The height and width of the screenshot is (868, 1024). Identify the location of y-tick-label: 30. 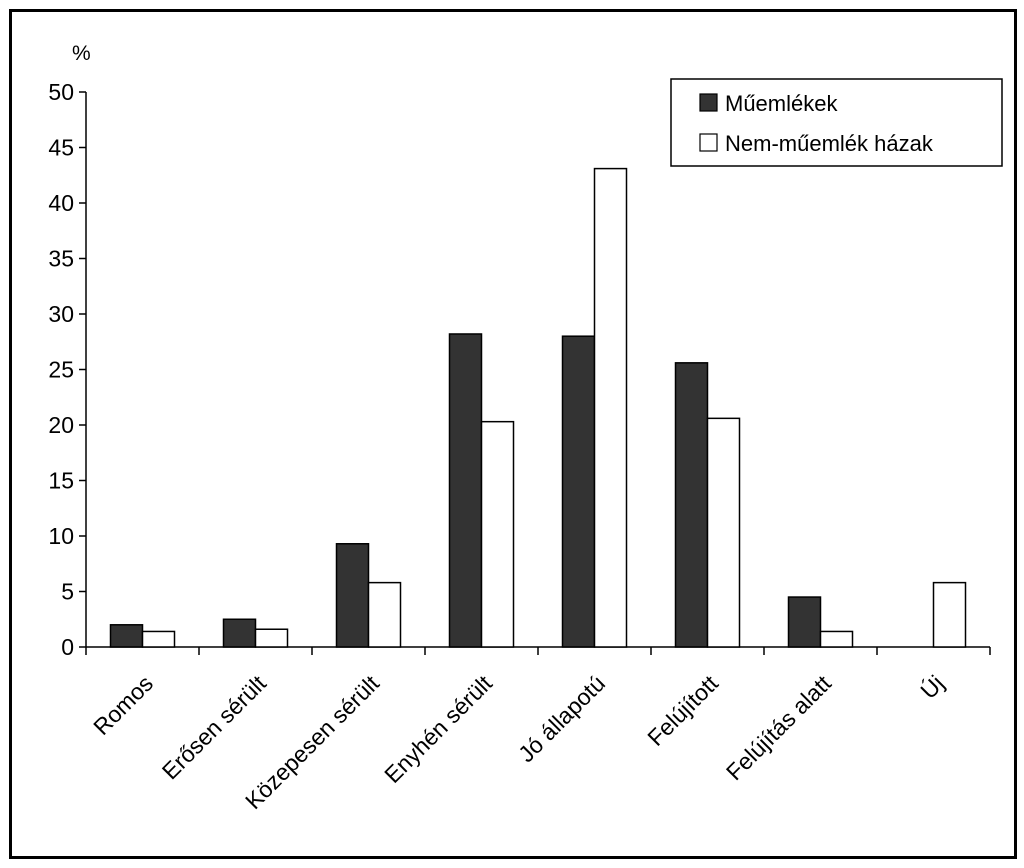
(61, 314).